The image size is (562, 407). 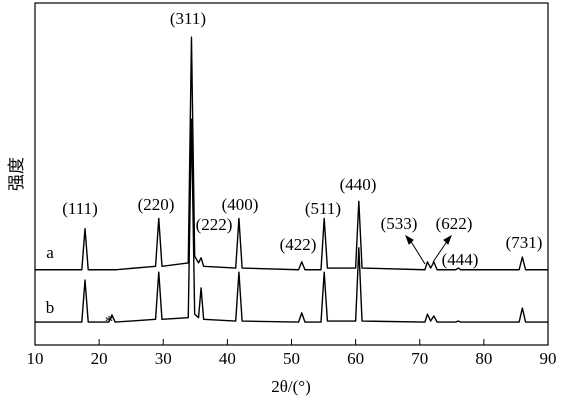 What do you see at coordinates (483, 358) in the screenshot?
I see `x-tick-label: 80` at bounding box center [483, 358].